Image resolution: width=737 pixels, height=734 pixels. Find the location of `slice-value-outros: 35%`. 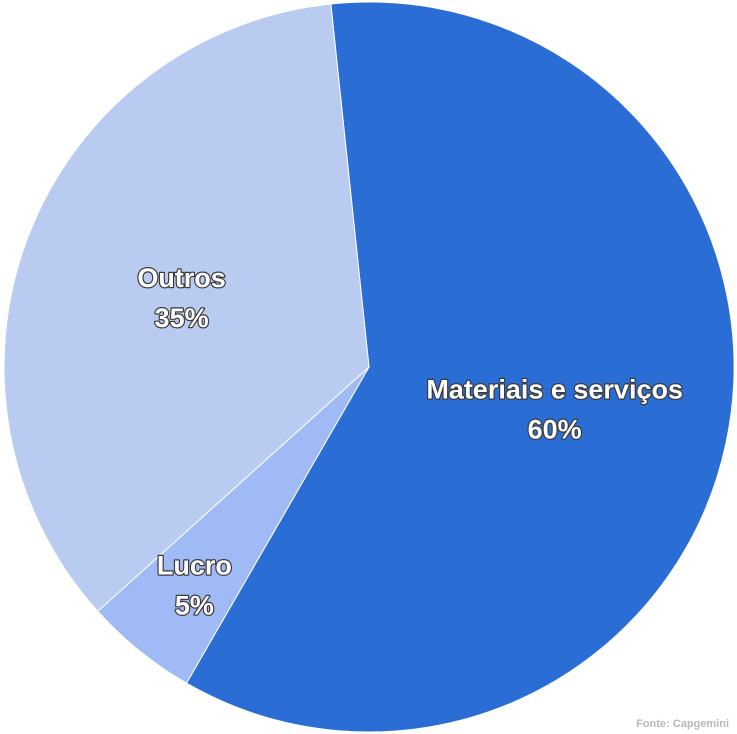

slice-value-outros: 35% is located at coordinates (182, 318).